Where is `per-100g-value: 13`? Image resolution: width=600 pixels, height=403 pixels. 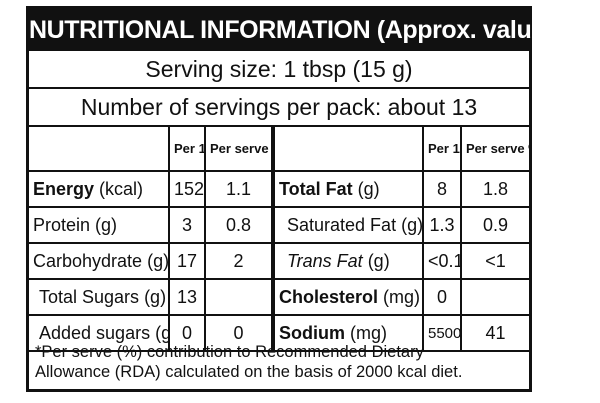 per-100g-value: 13 is located at coordinates (187, 297).